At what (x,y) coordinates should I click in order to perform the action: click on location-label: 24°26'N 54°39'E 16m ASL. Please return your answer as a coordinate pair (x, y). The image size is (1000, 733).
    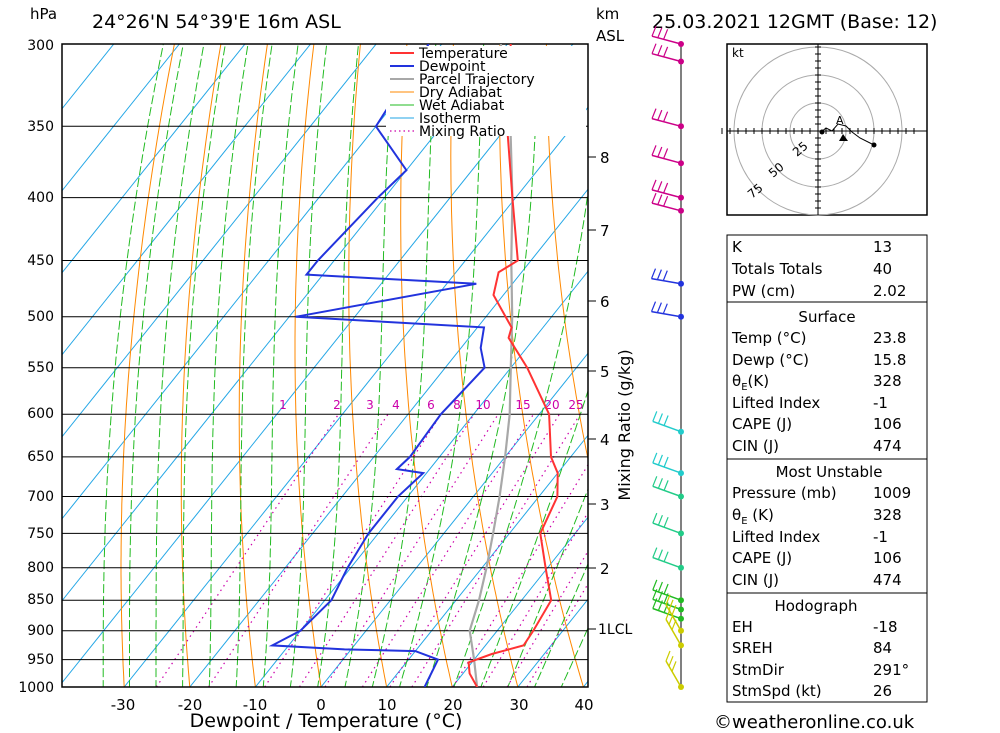
    Looking at the image, I should click on (216, 22).